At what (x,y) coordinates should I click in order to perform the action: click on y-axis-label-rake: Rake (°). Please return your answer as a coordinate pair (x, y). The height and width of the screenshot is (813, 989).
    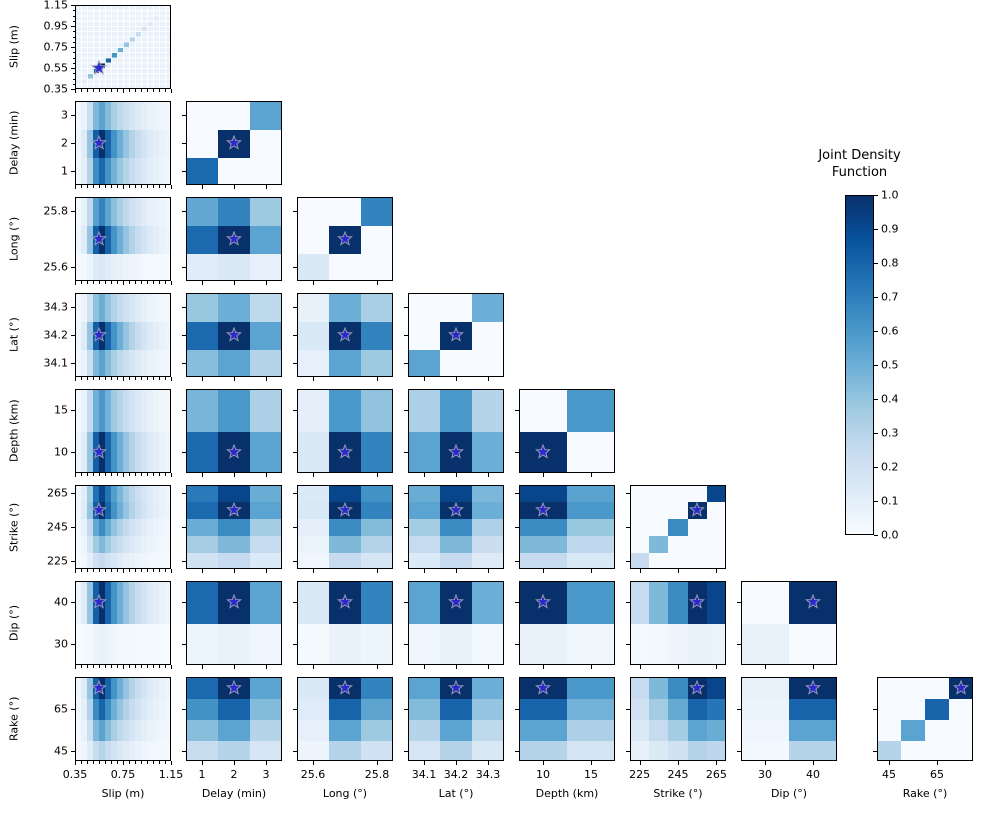
    Looking at the image, I should click on (14, 719).